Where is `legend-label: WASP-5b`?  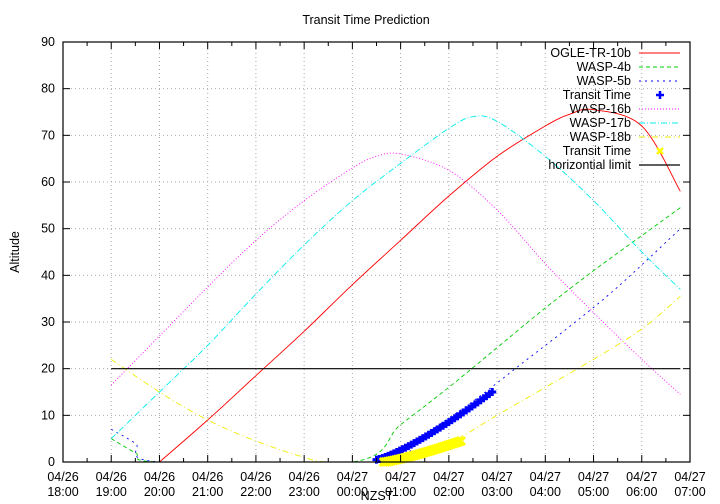
legend-label: WASP-5b is located at coordinates (604, 81).